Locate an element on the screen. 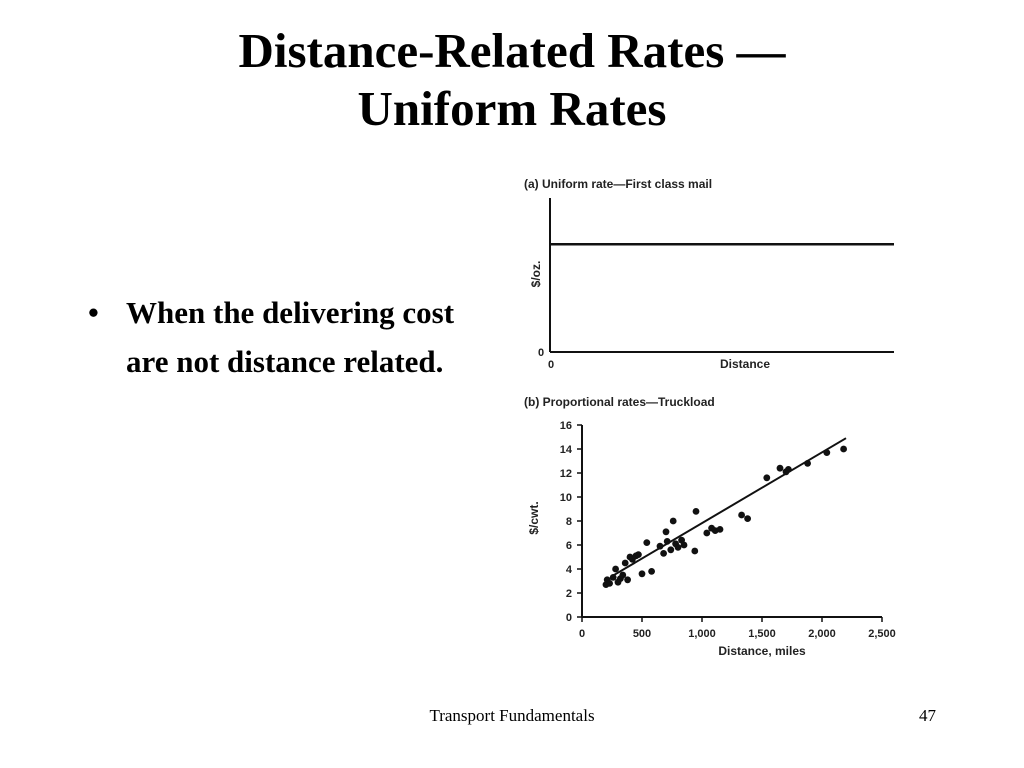 This screenshot has height=768, width=1024. trend-line is located at coordinates (729, 507).